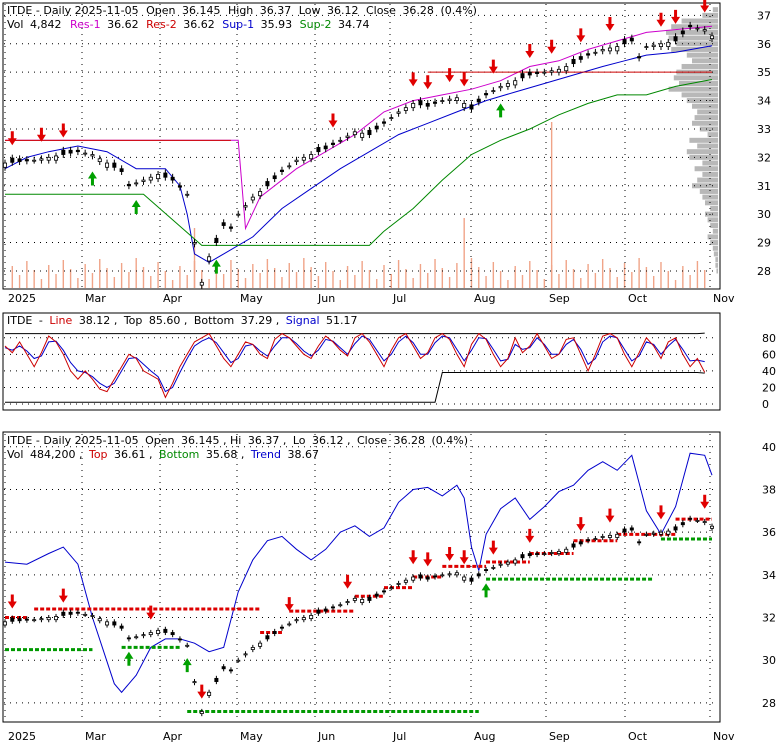 This screenshot has height=745, width=780. Describe the element at coordinates (277, 24) in the screenshot. I see `price-sup1: 35.93` at that location.